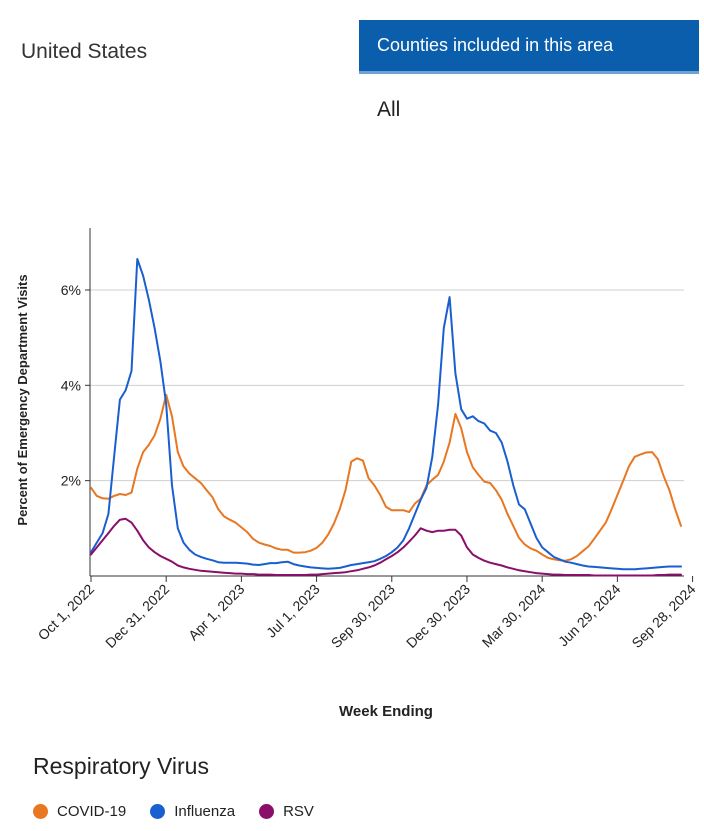  What do you see at coordinates (71, 385) in the screenshot?
I see `y-tick-label: 4%` at bounding box center [71, 385].